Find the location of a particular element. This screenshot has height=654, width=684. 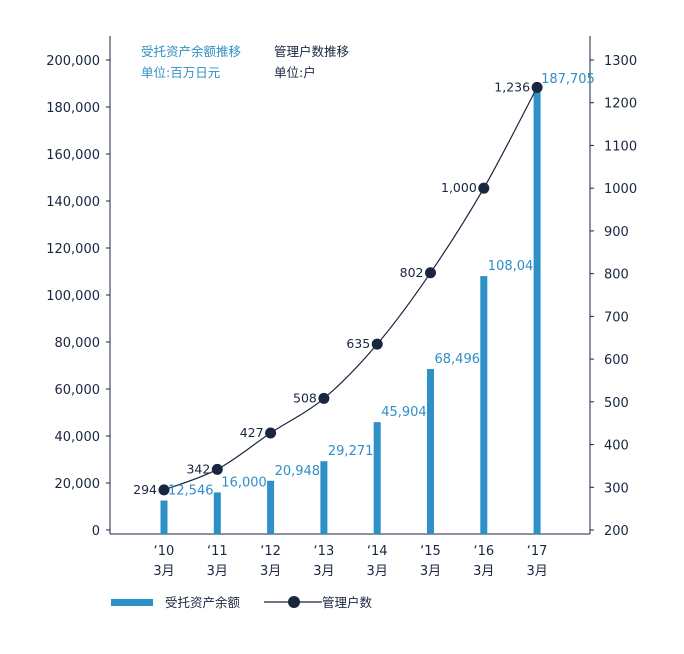

left-axis-tick-label: 20,000 is located at coordinates (78, 484).